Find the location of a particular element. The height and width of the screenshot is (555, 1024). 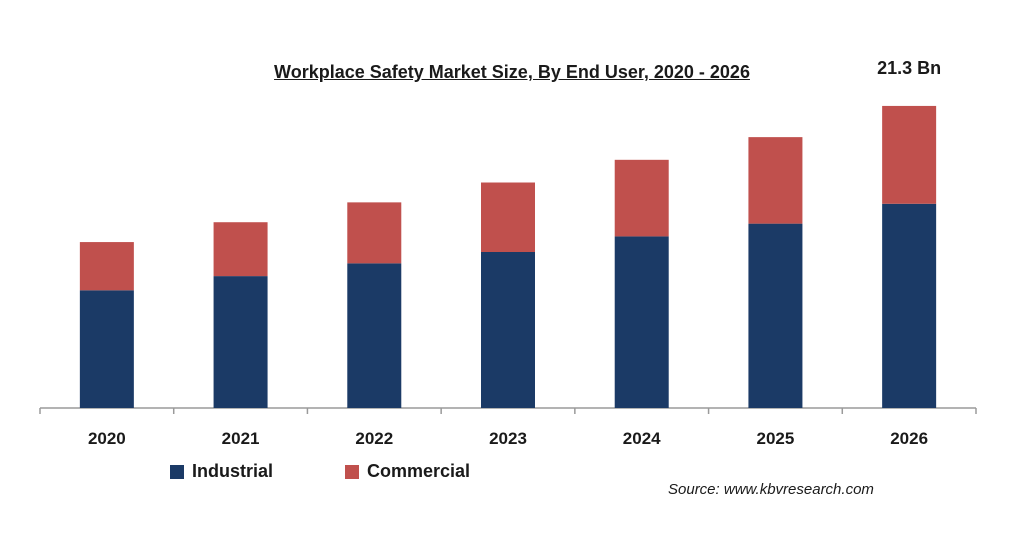

legend-label-industrial: Industrial is located at coordinates (233, 471).